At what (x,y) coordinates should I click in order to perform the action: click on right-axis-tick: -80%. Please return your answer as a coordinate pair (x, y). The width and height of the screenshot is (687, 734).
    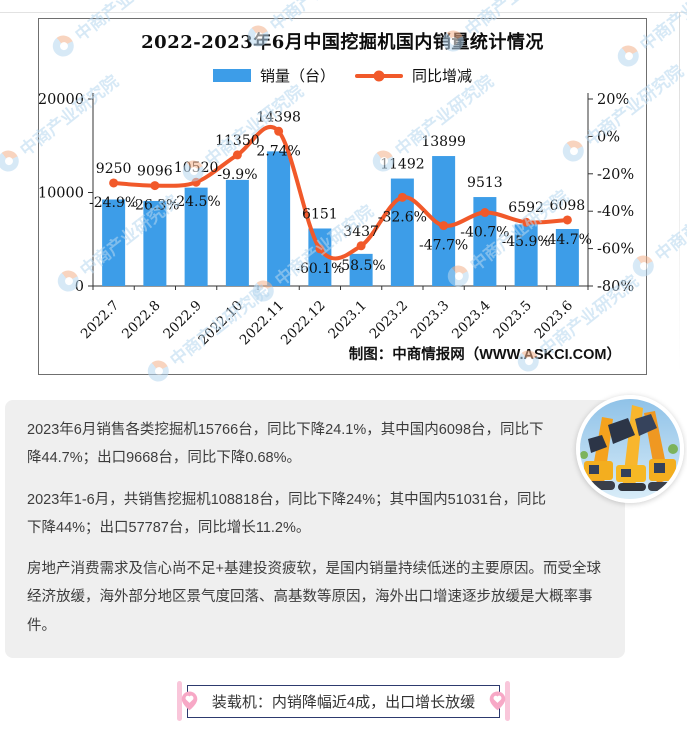
    Looking at the image, I should click on (615, 287).